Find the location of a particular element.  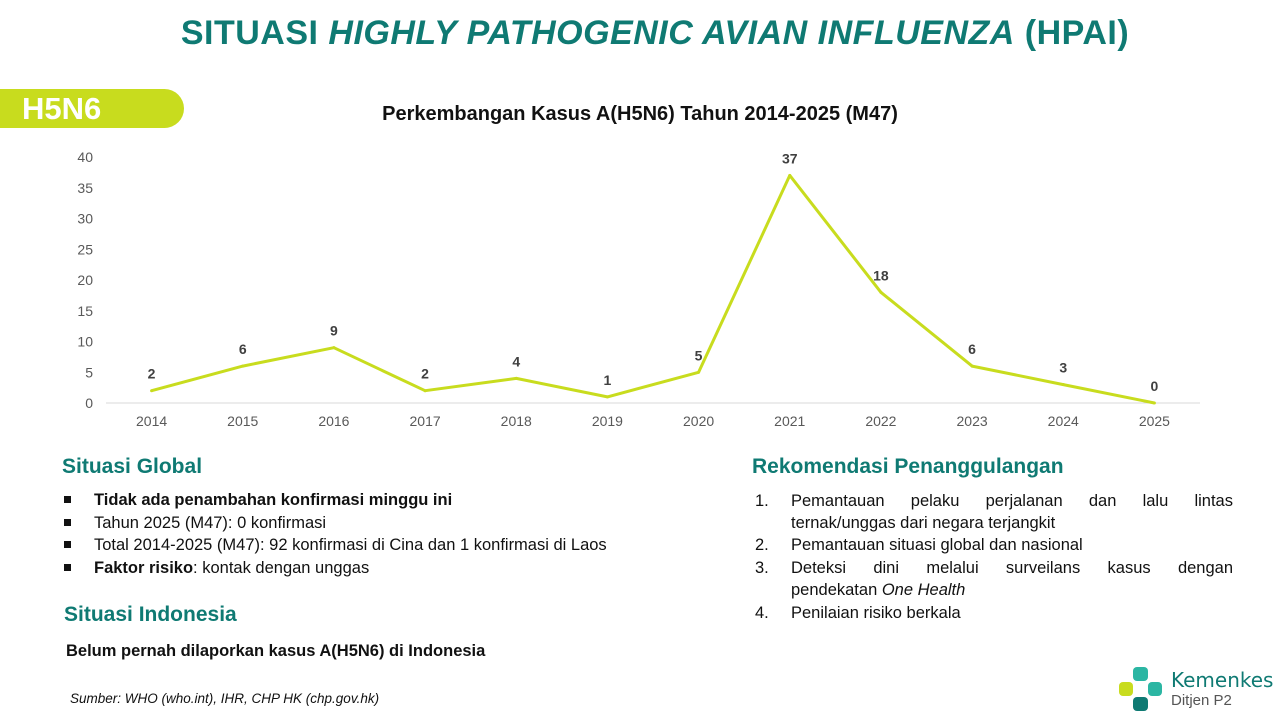

virus-badge: H5N6 is located at coordinates (92, 108).